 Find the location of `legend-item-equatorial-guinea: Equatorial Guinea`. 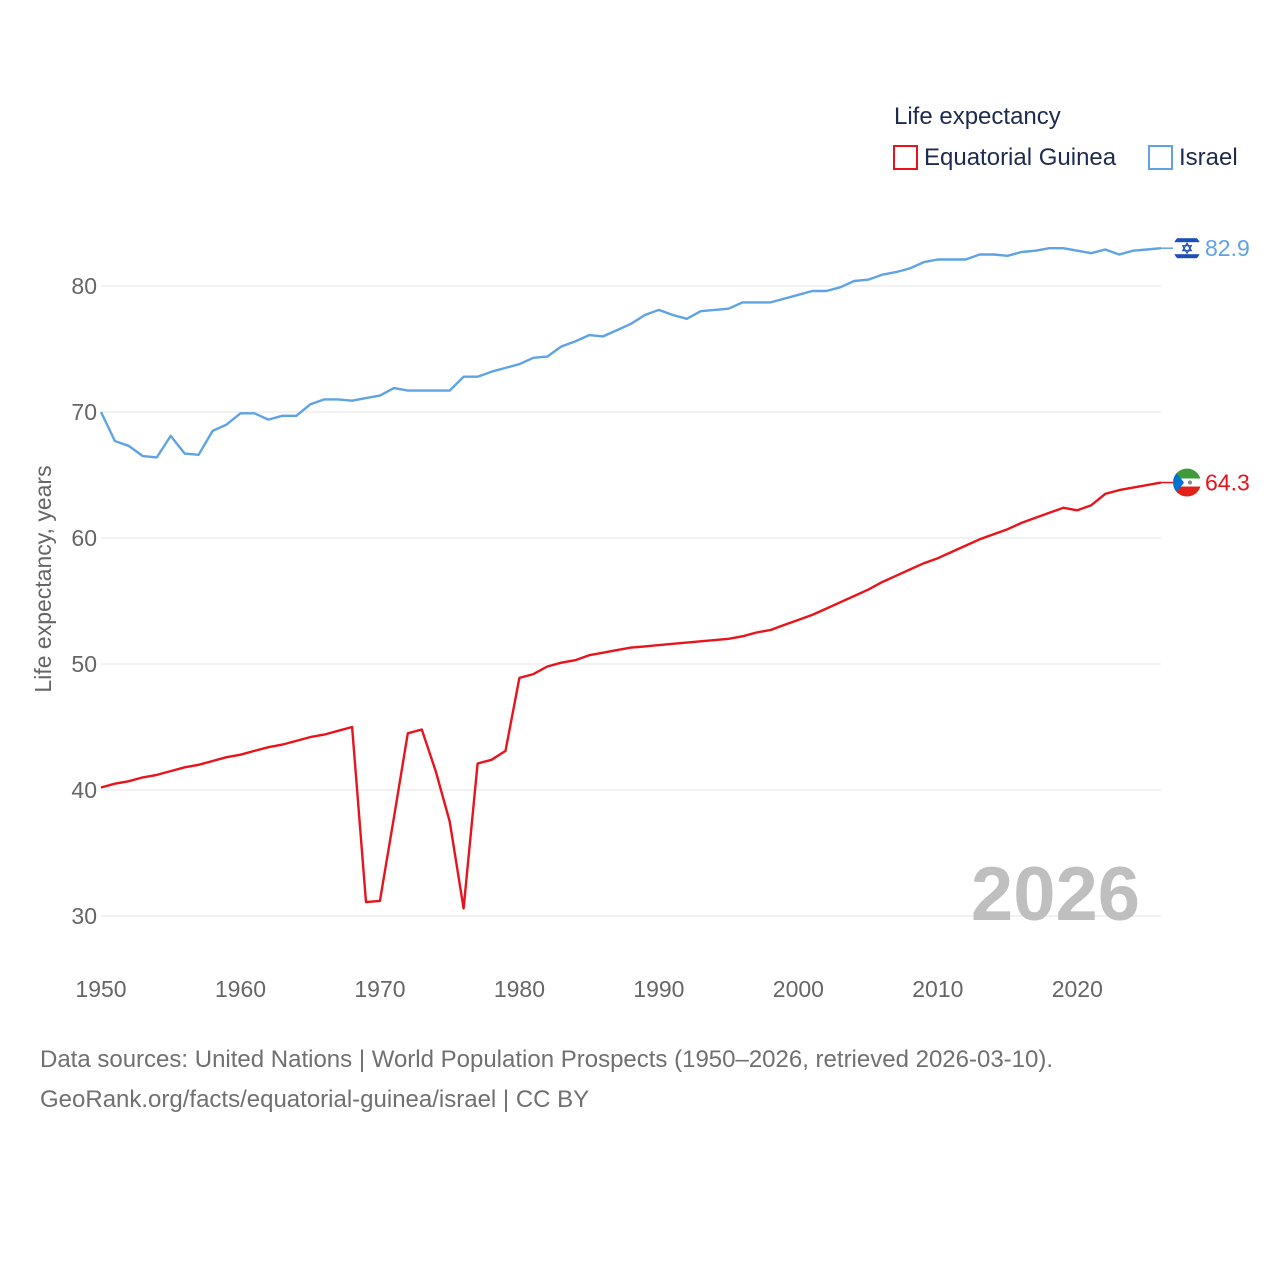

legend-item-equatorial-guinea: Equatorial Guinea is located at coordinates (1005, 157).